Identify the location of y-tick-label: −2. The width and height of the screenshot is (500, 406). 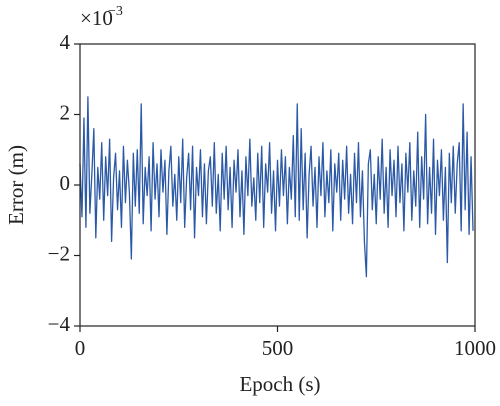
(59, 253).